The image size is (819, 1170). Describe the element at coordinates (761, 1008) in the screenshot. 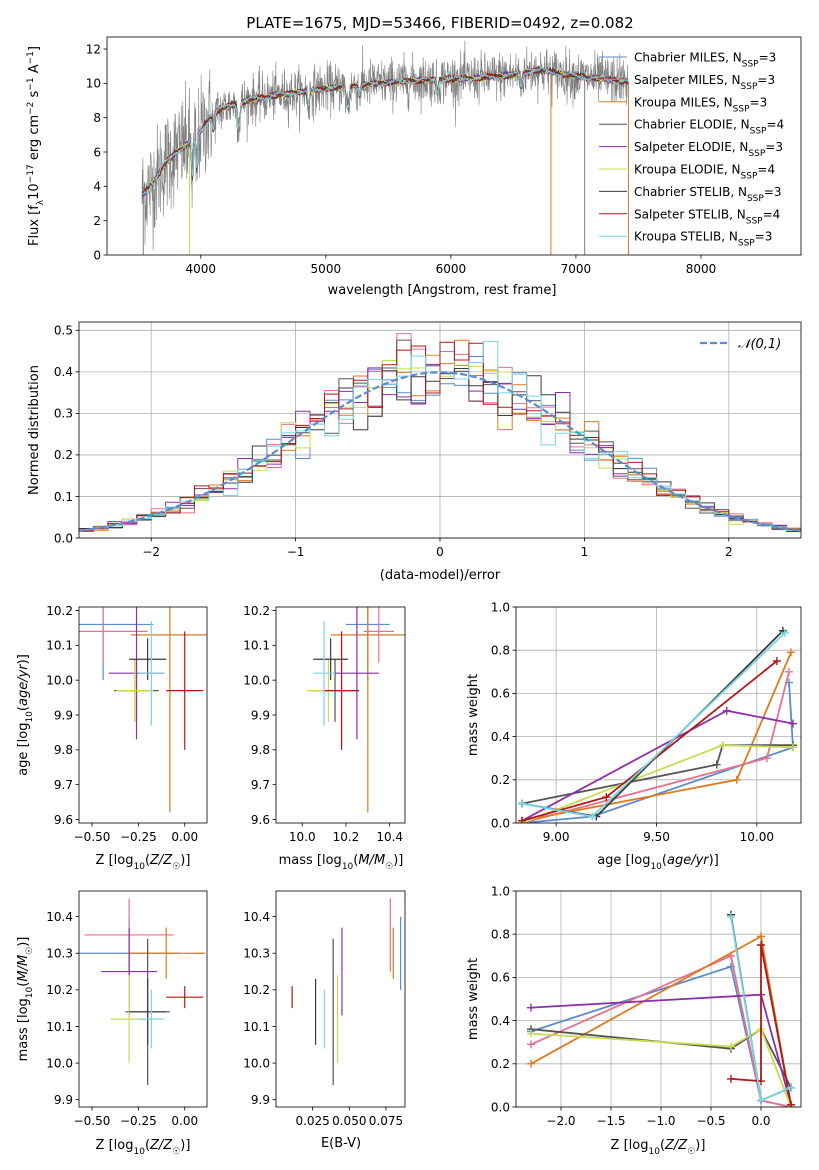

I see `weight-series-kroupa-stelib` at that location.